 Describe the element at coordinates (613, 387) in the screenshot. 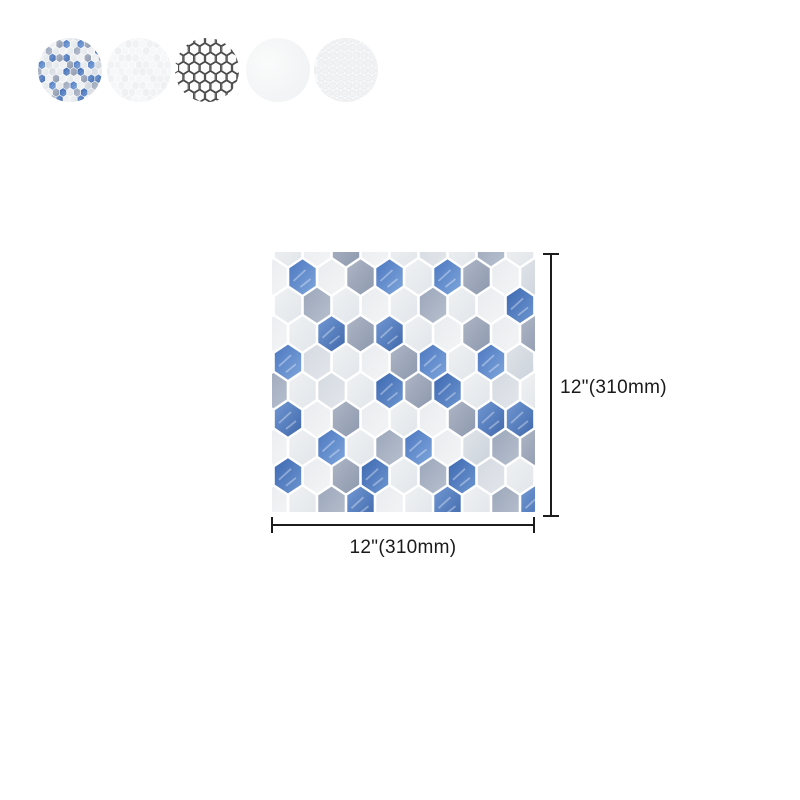

I see `height-dimension-label: 12"(310mm)` at that location.